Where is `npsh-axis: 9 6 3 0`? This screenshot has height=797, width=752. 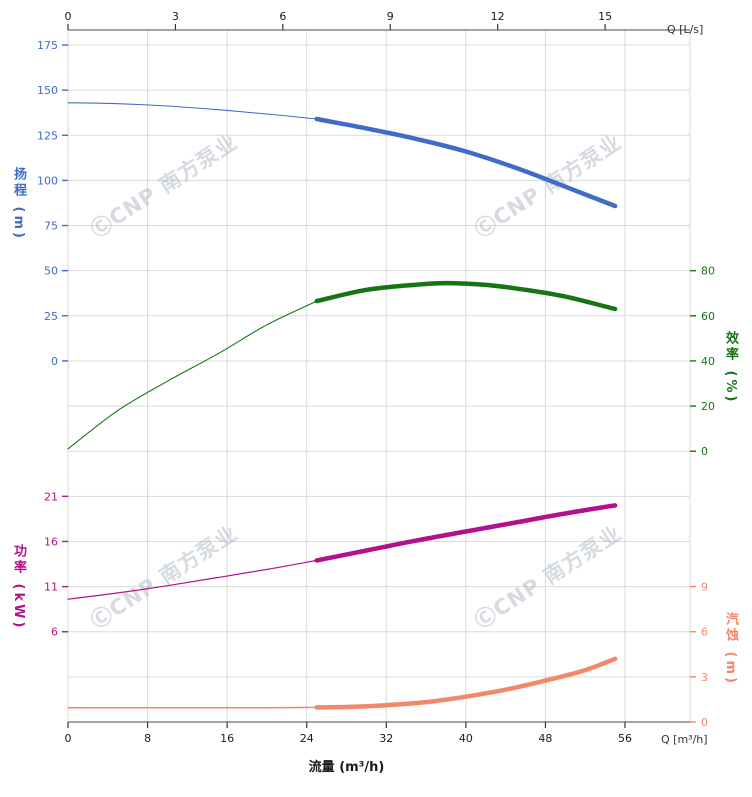
npsh-axis: 9 6 3 0 is located at coordinates (699, 655).